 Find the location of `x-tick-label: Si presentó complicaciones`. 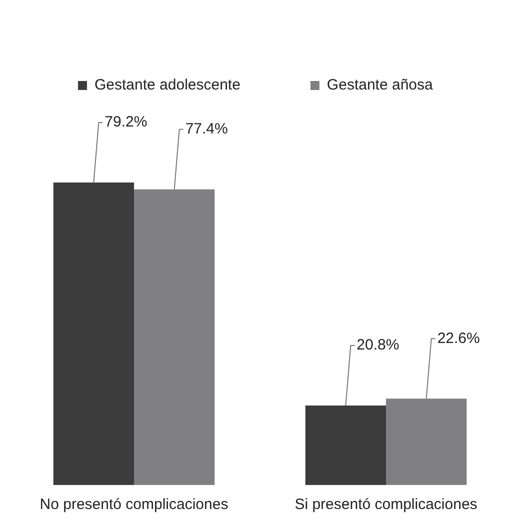

x-tick-label: Si presentó complicaciones is located at coordinates (386, 505).